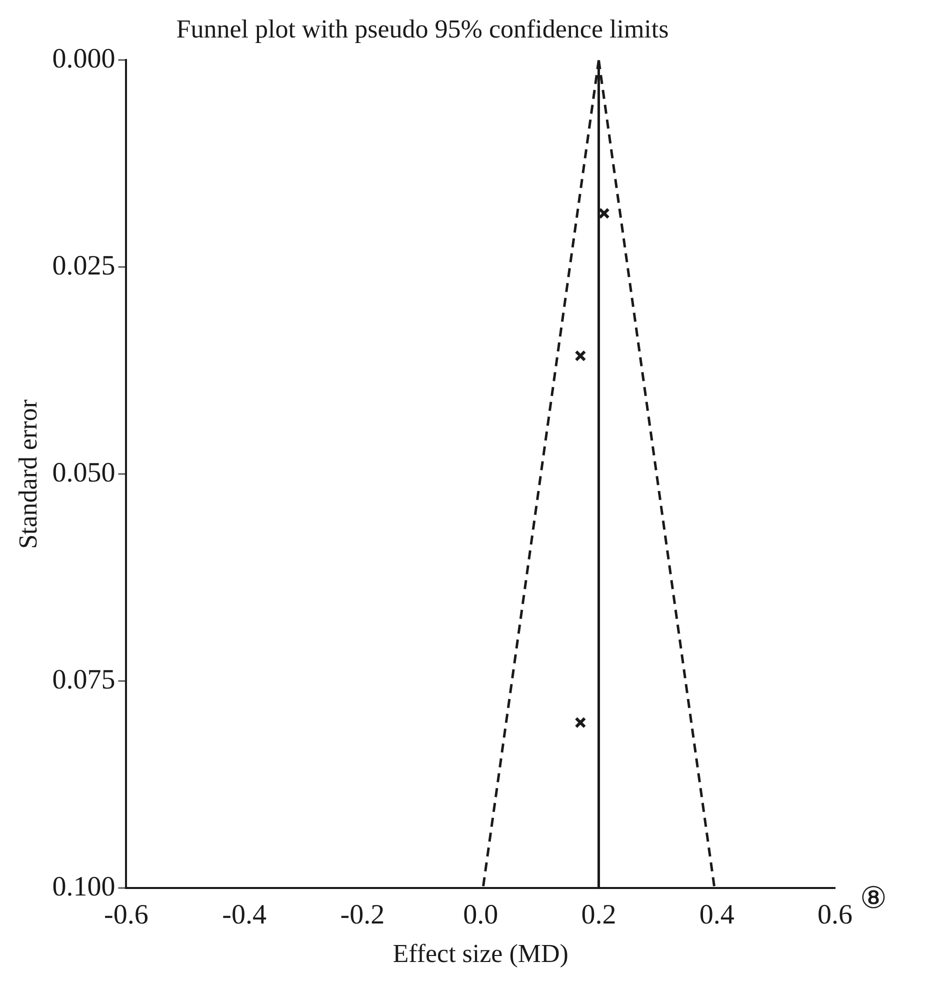  Describe the element at coordinates (244, 914) in the screenshot. I see `x-tick-label: -0.4` at that location.